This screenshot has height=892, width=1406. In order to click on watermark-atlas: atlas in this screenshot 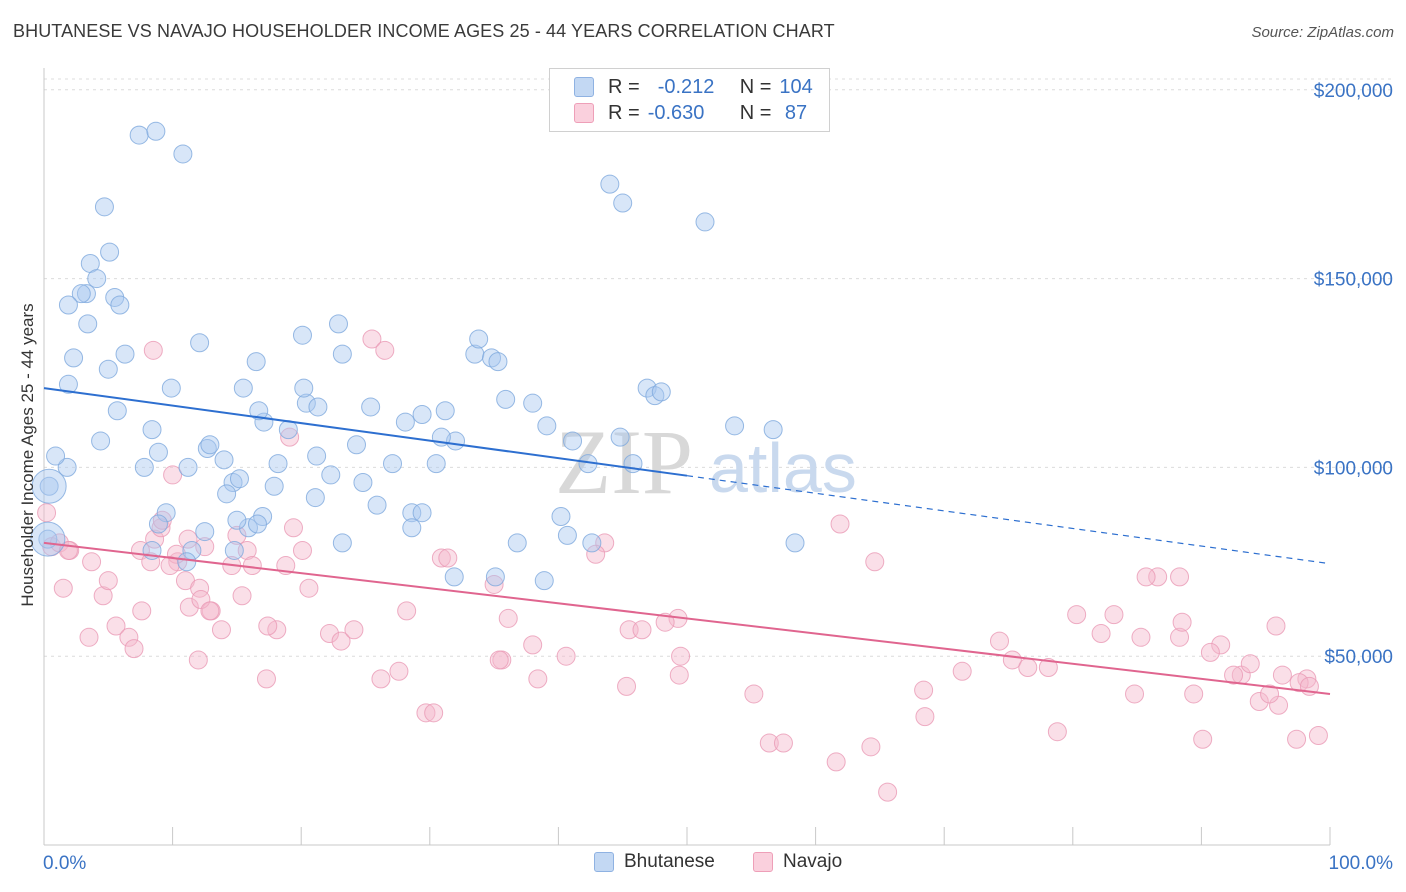, I will do `click(783, 468)`.